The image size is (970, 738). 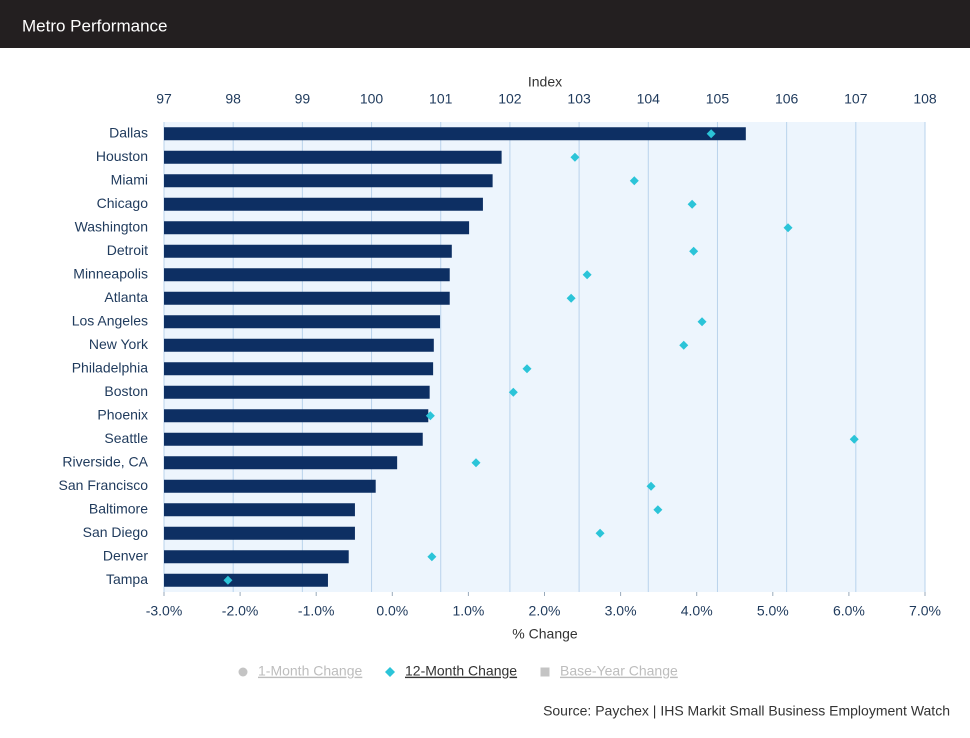 I want to click on x2-tick-label: 100, so click(x=372, y=99).